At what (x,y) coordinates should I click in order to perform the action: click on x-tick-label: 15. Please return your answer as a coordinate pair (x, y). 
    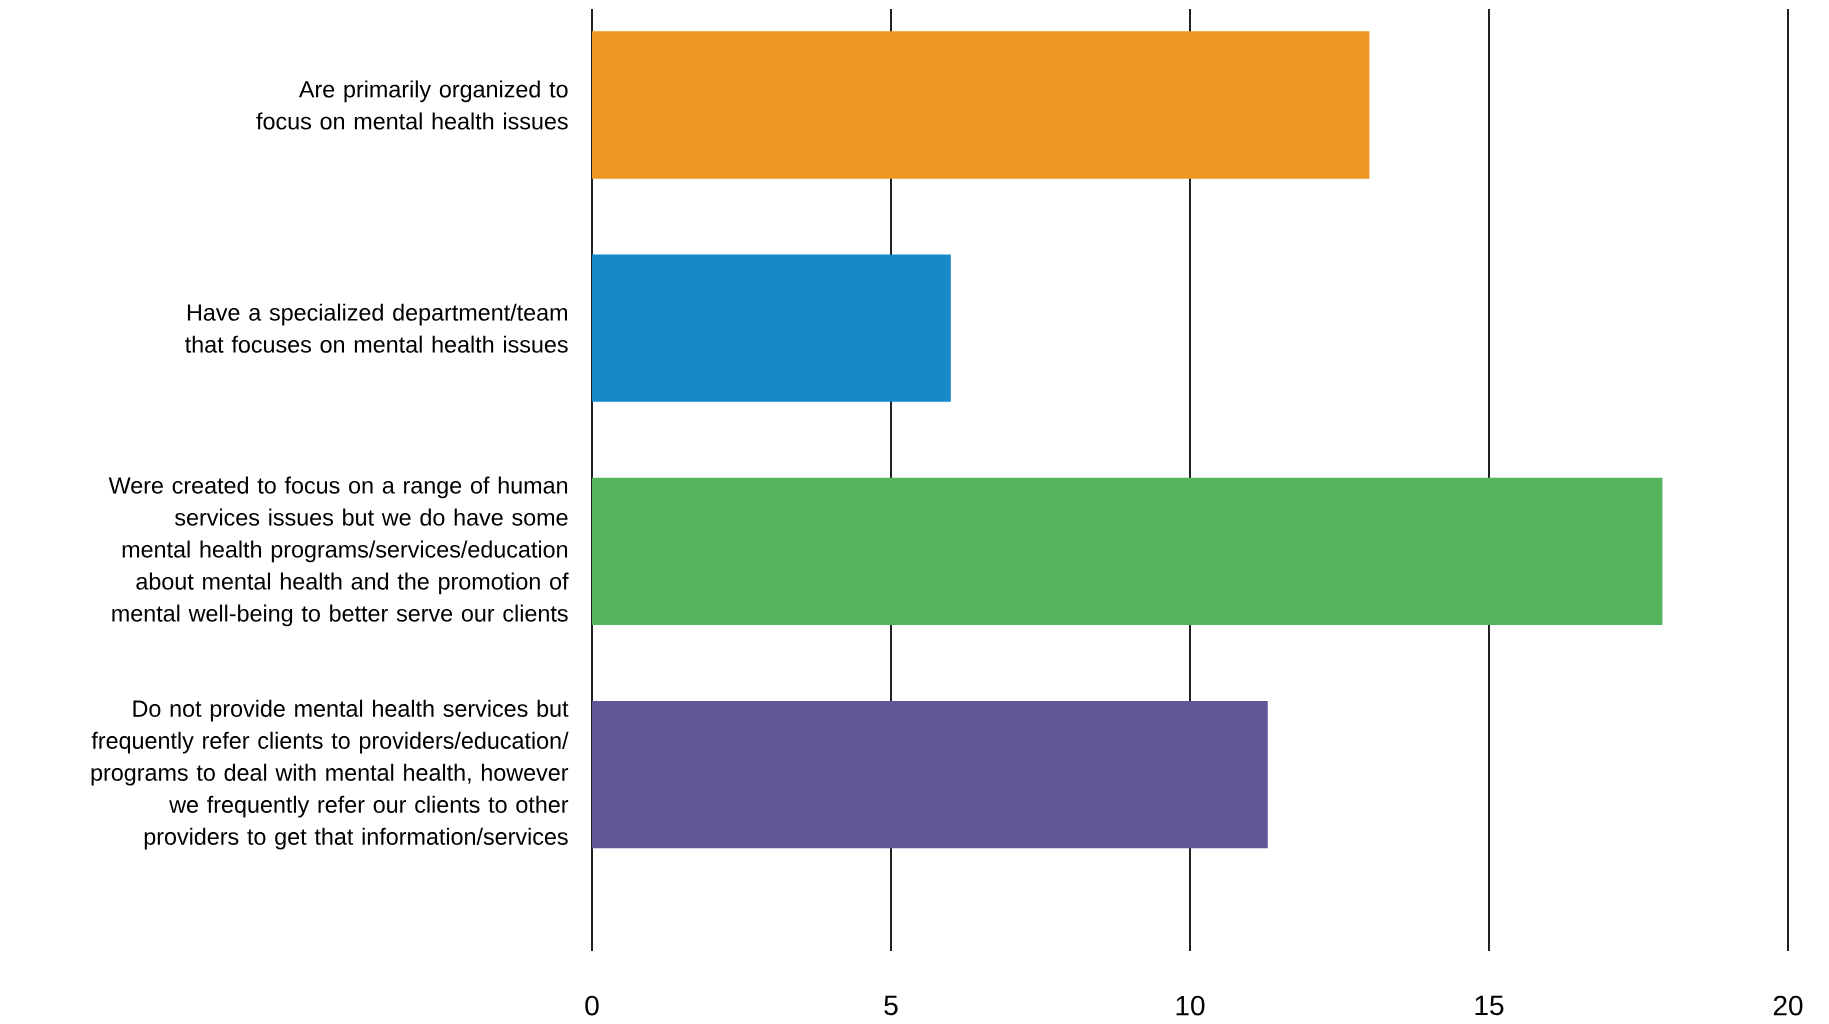
    Looking at the image, I should click on (1489, 1005).